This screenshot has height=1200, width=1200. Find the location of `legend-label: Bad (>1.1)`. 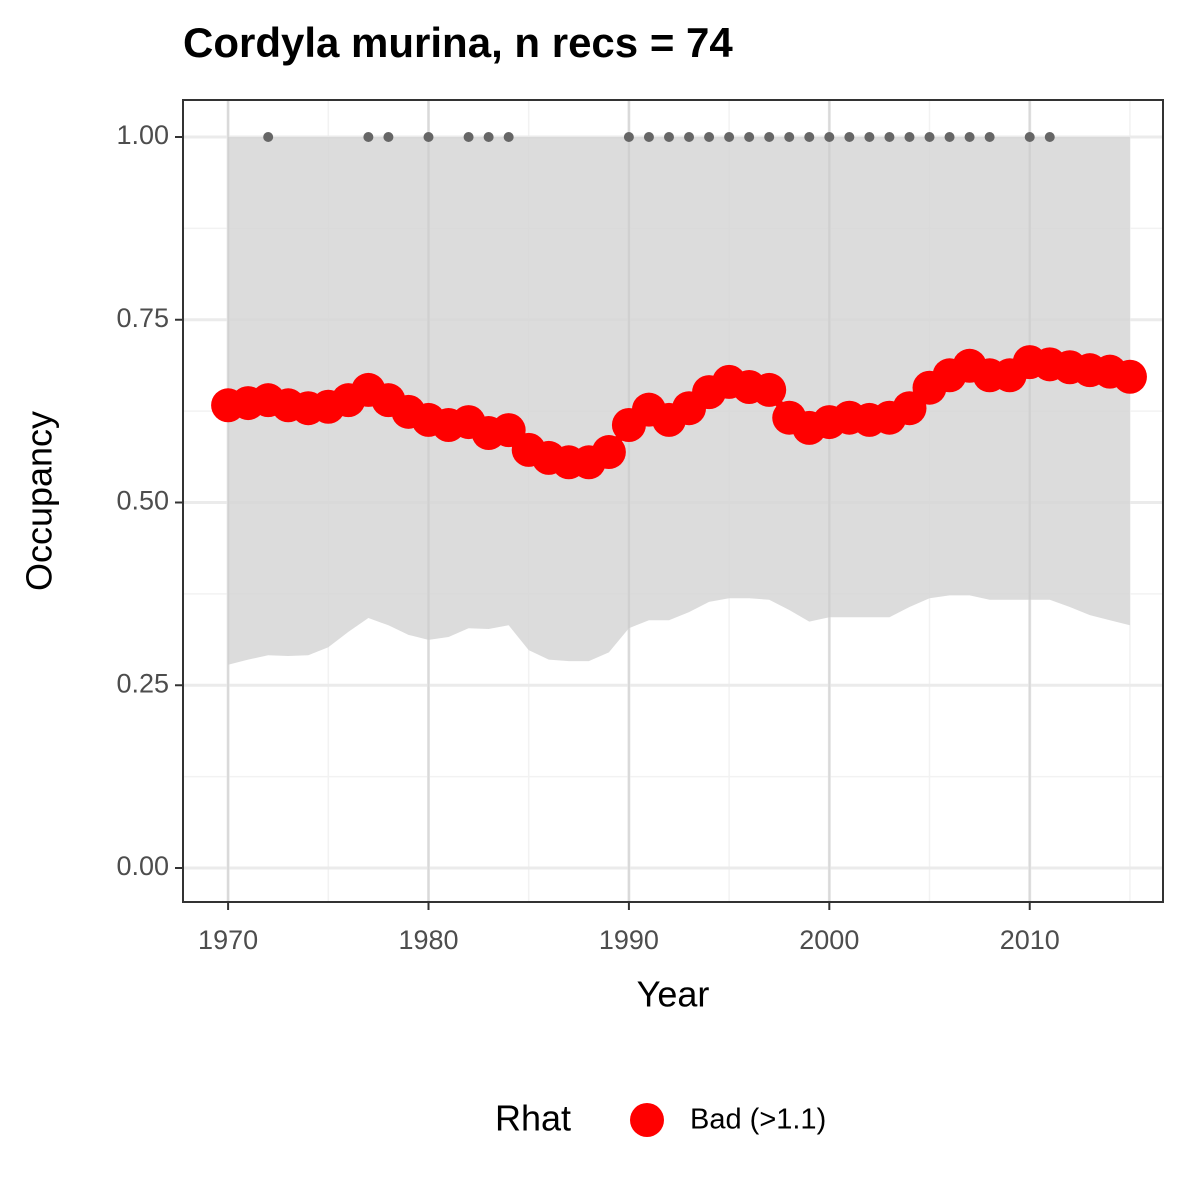

legend-label: Bad (>1.1) is located at coordinates (758, 1120).